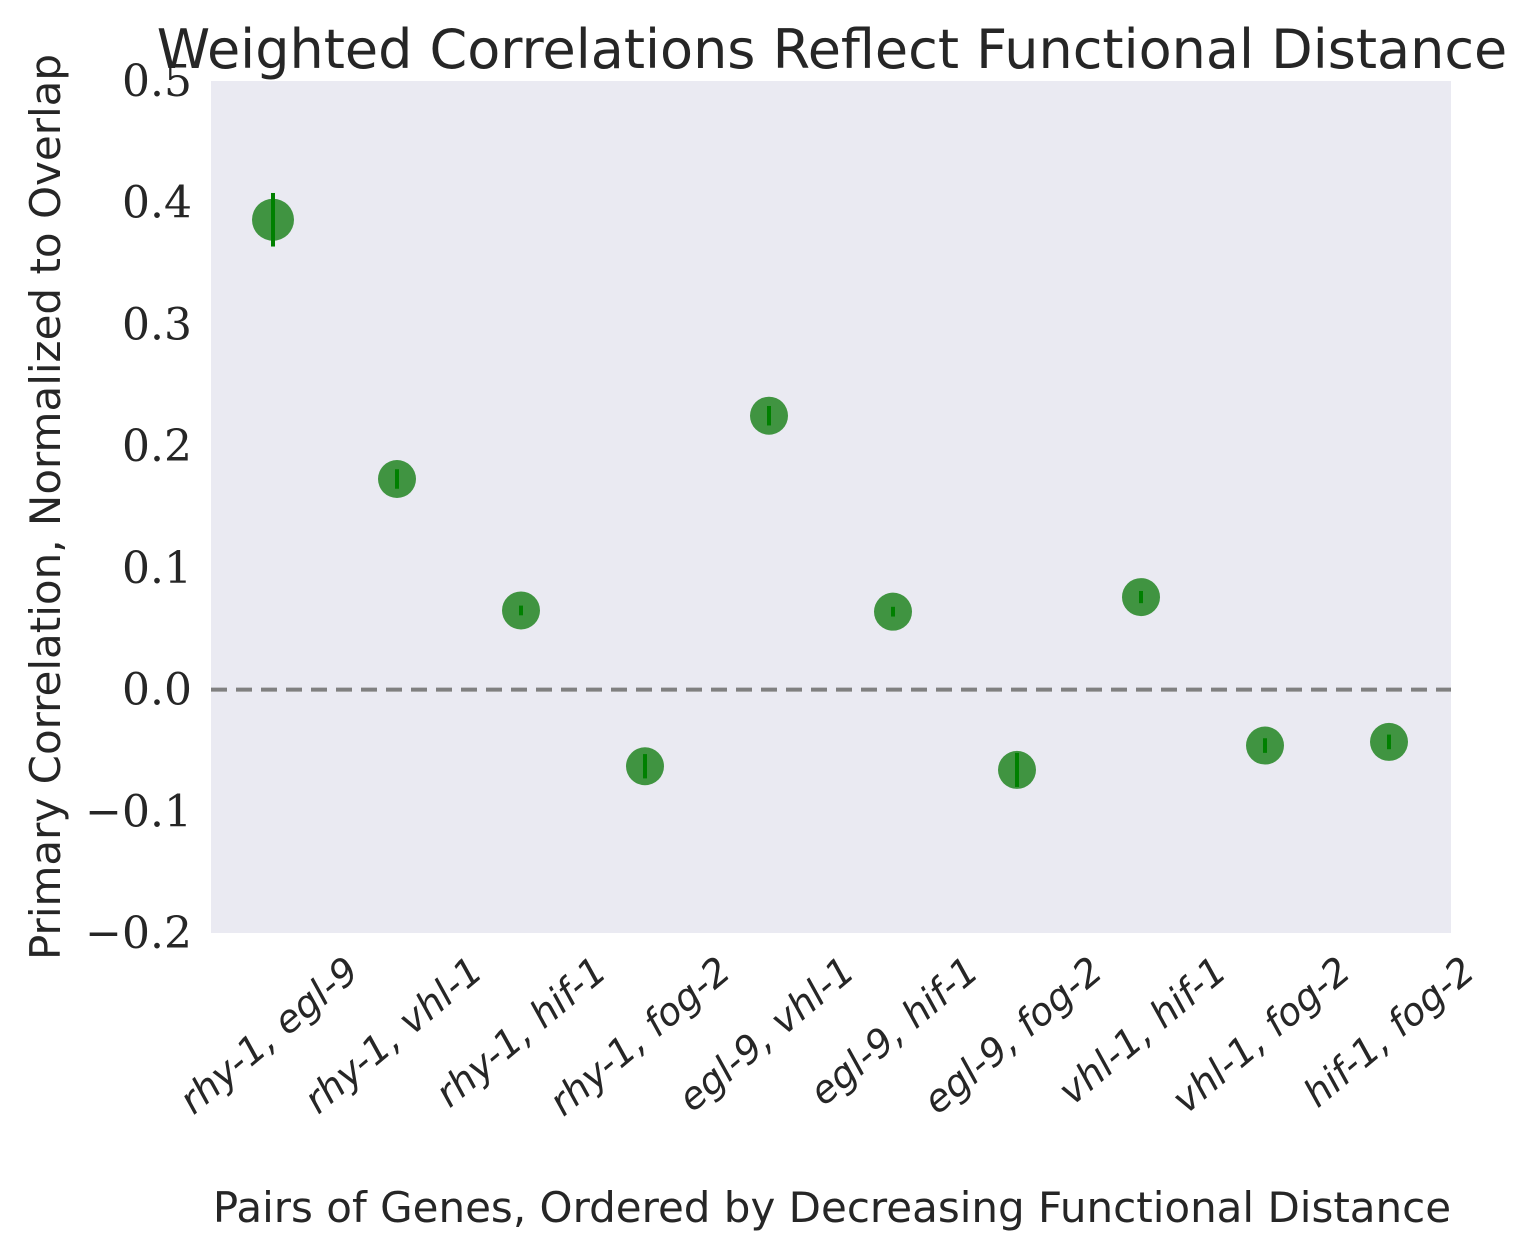 The height and width of the screenshot is (1252, 1535). I want to click on y-tick-label: 0.2, so click(157, 446).